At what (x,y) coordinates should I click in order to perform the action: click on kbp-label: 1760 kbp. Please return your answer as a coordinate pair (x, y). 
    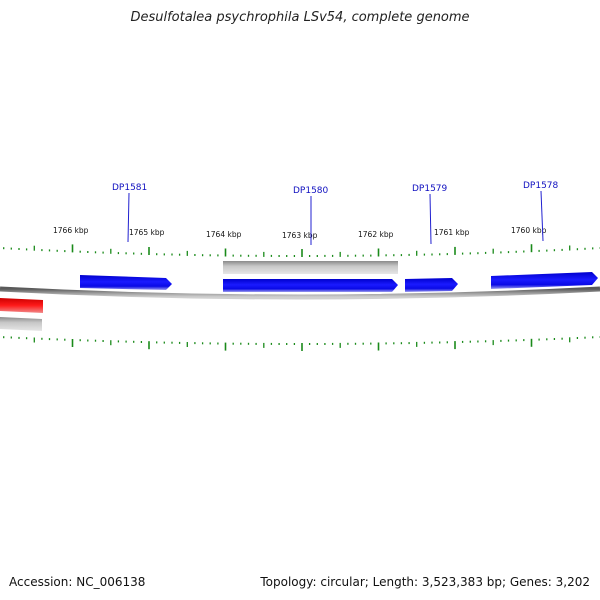
    Looking at the image, I should click on (529, 230).